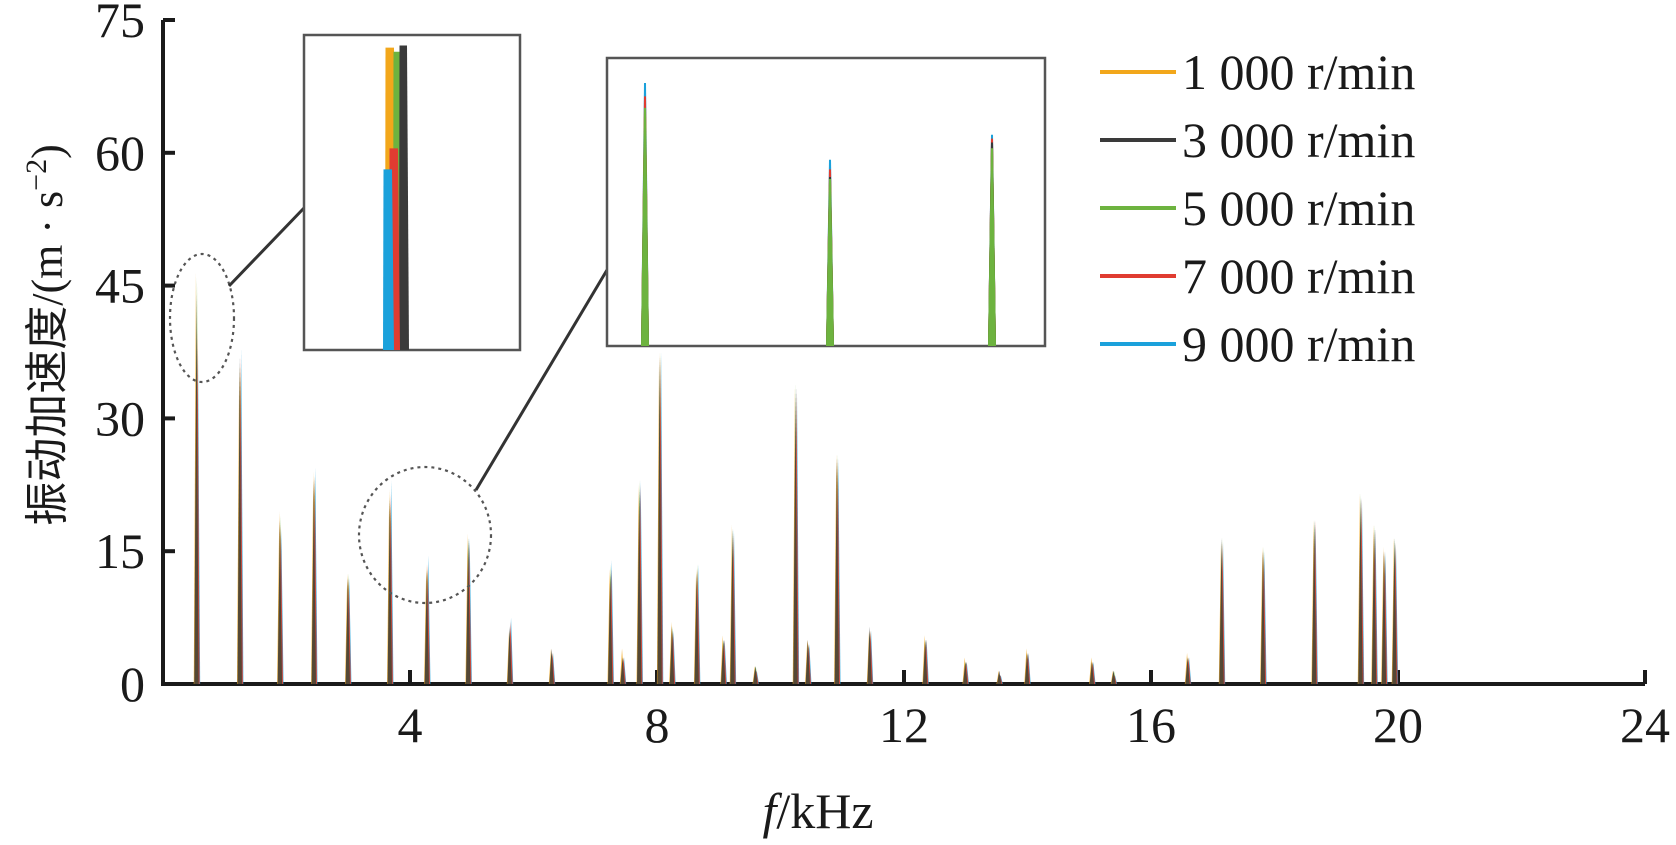 The width and height of the screenshot is (1676, 845). I want to click on y-tick-label: 45, so click(120, 286).